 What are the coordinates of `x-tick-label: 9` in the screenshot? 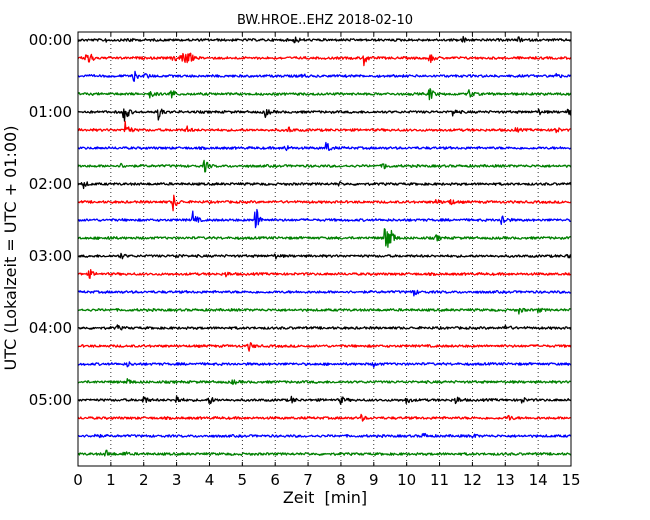 It's located at (374, 480).